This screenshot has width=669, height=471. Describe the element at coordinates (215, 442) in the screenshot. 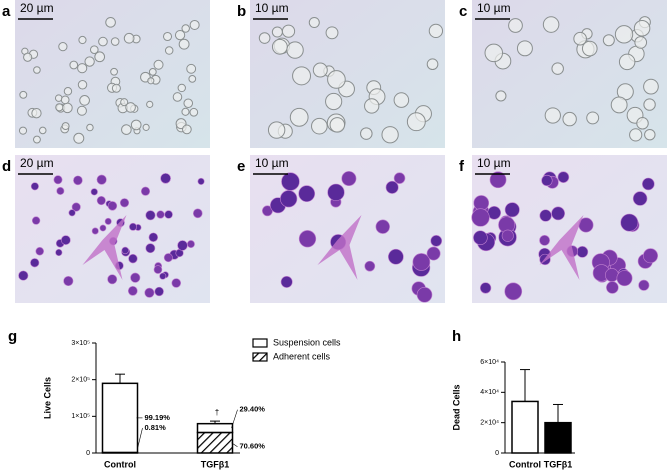

I see `bar-segment` at that location.